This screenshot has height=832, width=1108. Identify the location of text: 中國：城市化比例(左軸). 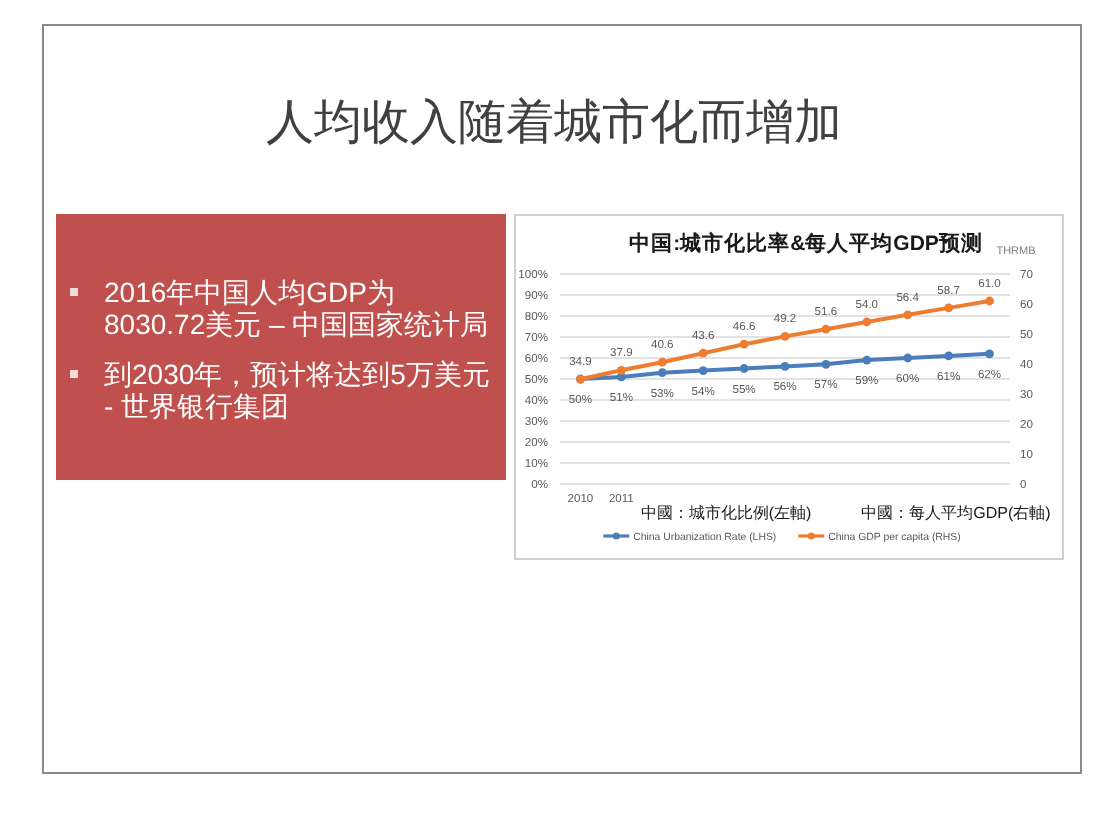
(726, 513).